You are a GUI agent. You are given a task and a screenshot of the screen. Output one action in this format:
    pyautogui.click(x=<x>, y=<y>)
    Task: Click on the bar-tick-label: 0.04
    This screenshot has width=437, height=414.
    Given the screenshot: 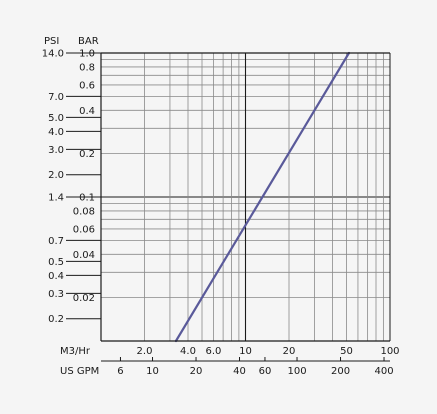 What is the action you would take?
    pyautogui.click(x=84, y=255)
    